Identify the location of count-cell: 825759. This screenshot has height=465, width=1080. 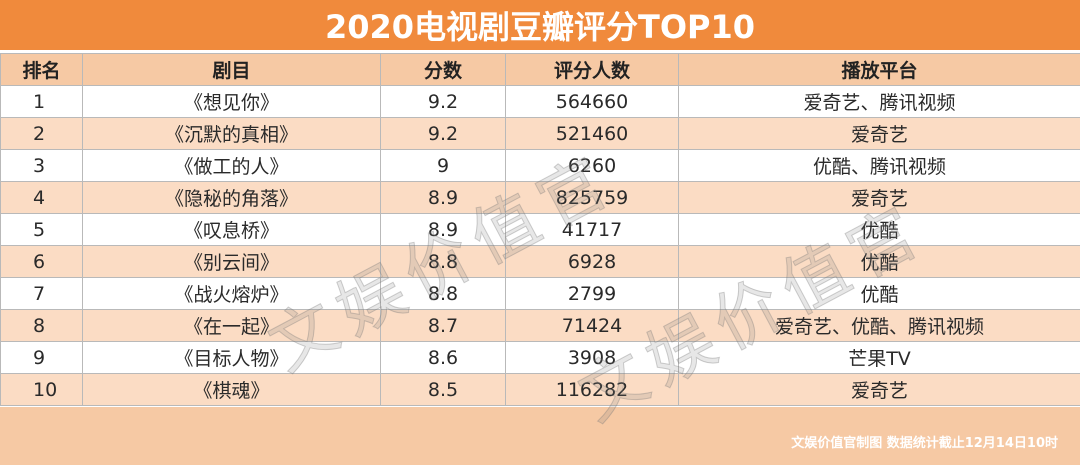
(592, 197).